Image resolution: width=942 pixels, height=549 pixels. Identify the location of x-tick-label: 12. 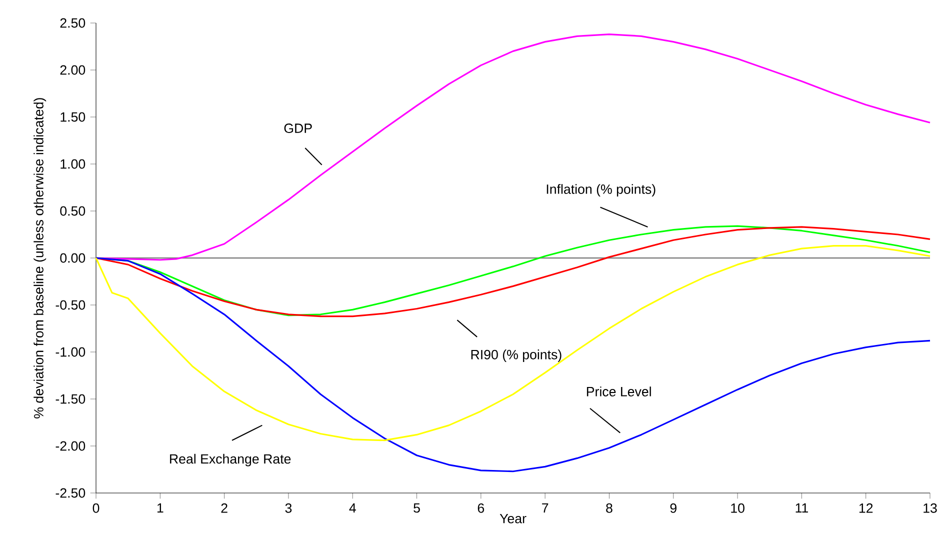
(866, 508).